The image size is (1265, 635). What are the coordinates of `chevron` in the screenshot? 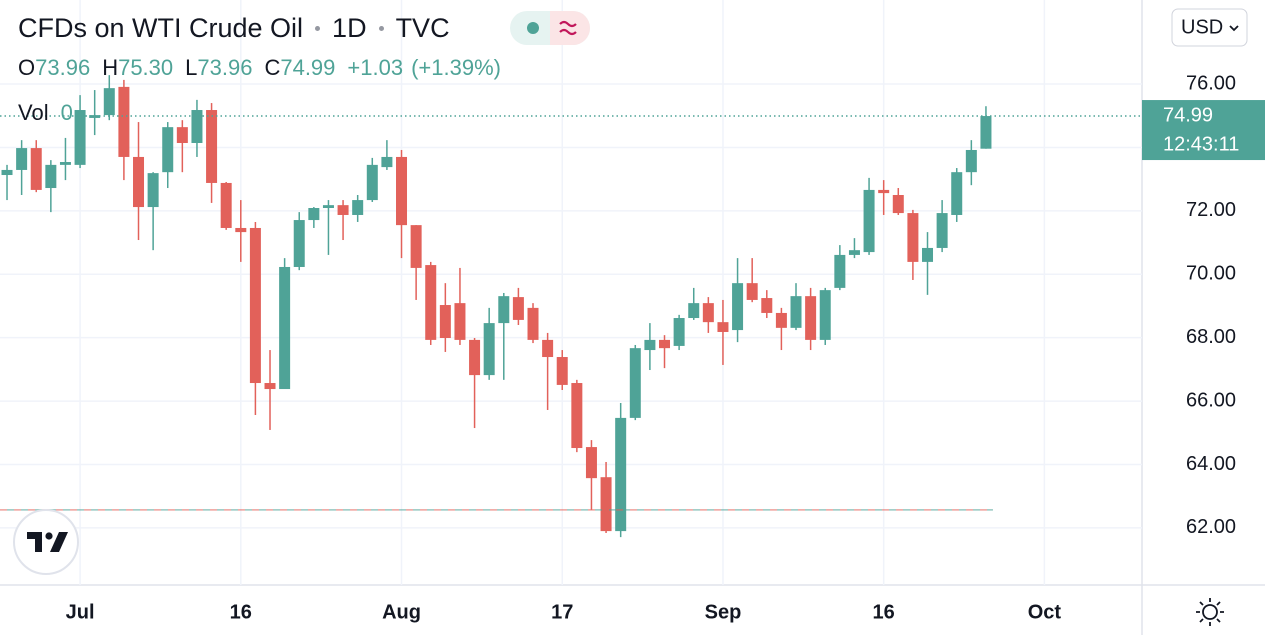 It's located at (1234, 28).